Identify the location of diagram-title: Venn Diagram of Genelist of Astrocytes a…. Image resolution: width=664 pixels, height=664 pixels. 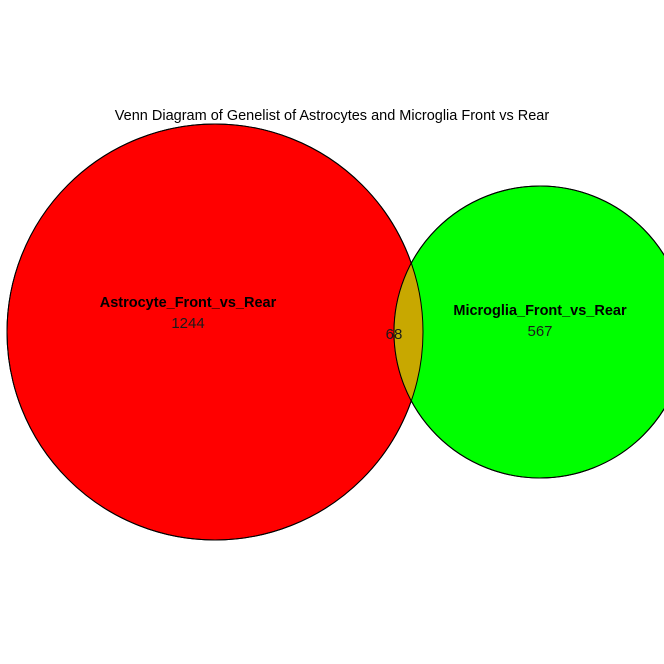
(332, 116).